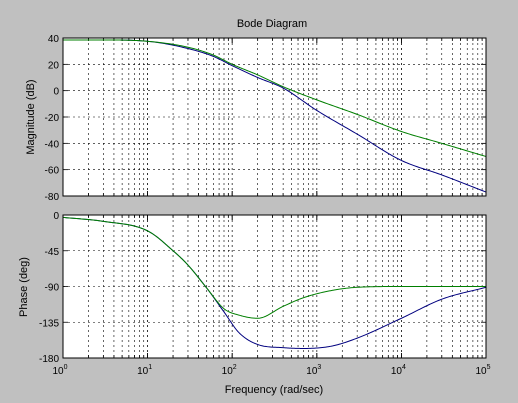 The width and height of the screenshot is (518, 403). I want to click on magnitude-ytick-label: -40, so click(52, 144).